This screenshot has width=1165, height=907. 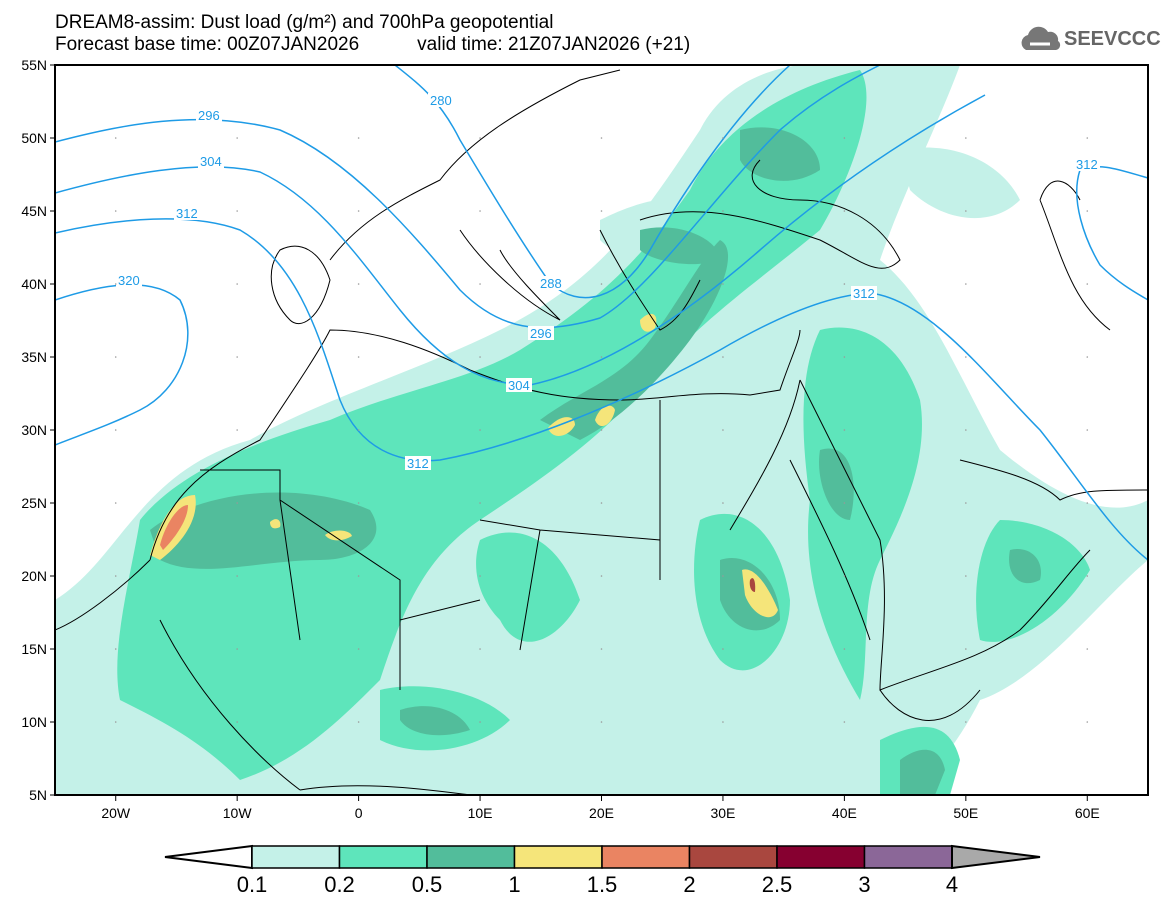 I want to click on cloud-icon, so click(x=1041, y=38).